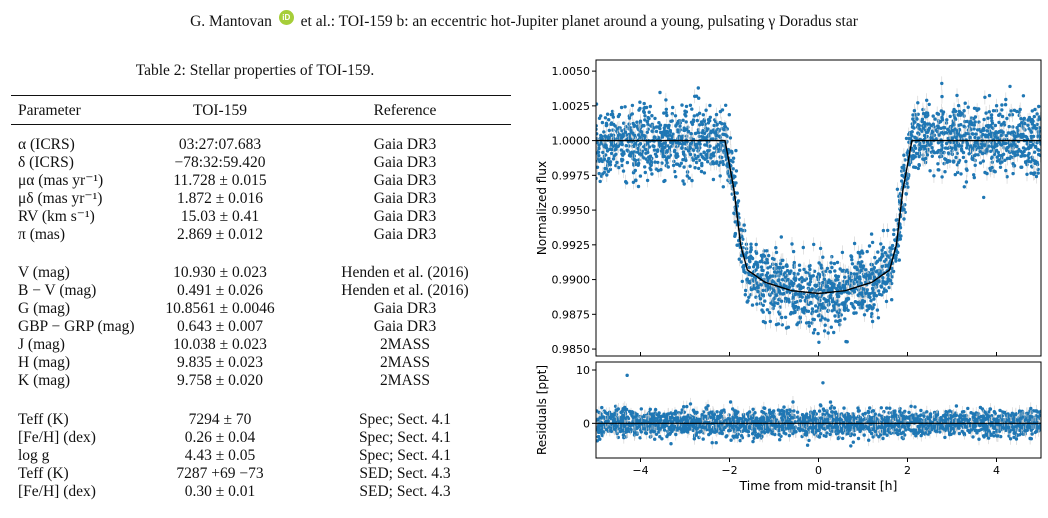 The width and height of the screenshot is (1048, 518). I want to click on table-cell-value: 10.930 ± 0.023, so click(220, 272).